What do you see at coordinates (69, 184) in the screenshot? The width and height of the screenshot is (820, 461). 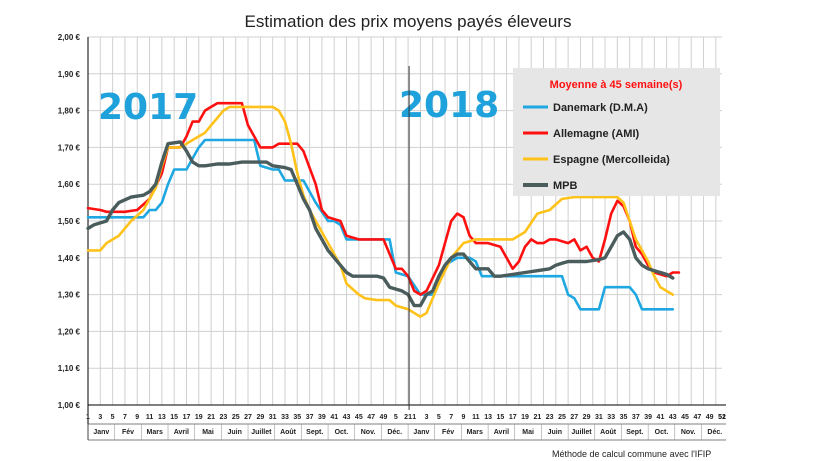 I see `y-tick-label: 1,60 €` at bounding box center [69, 184].